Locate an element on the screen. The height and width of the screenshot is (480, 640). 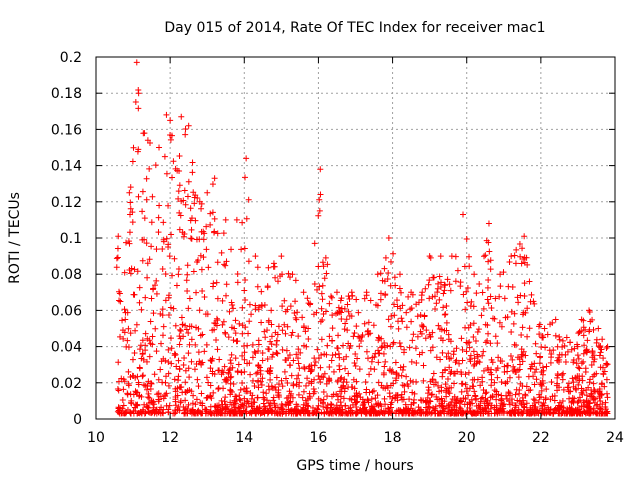
x-tick-label: 12 is located at coordinates (170, 438).